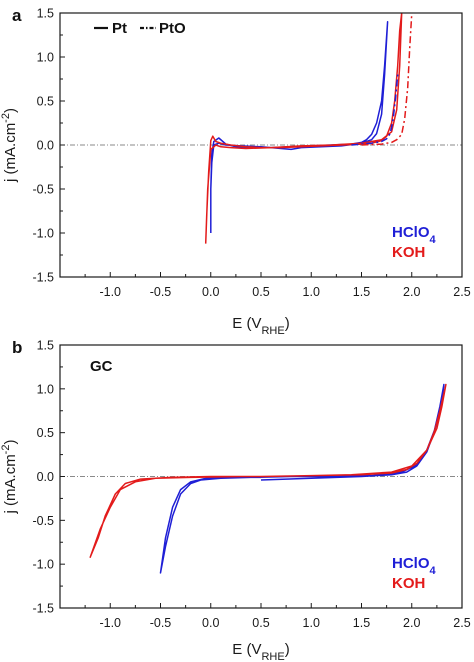 Image resolution: width=474 pixels, height=662 pixels. Describe the element at coordinates (119, 28) in the screenshot. I see `legend-label: Pt` at that location.